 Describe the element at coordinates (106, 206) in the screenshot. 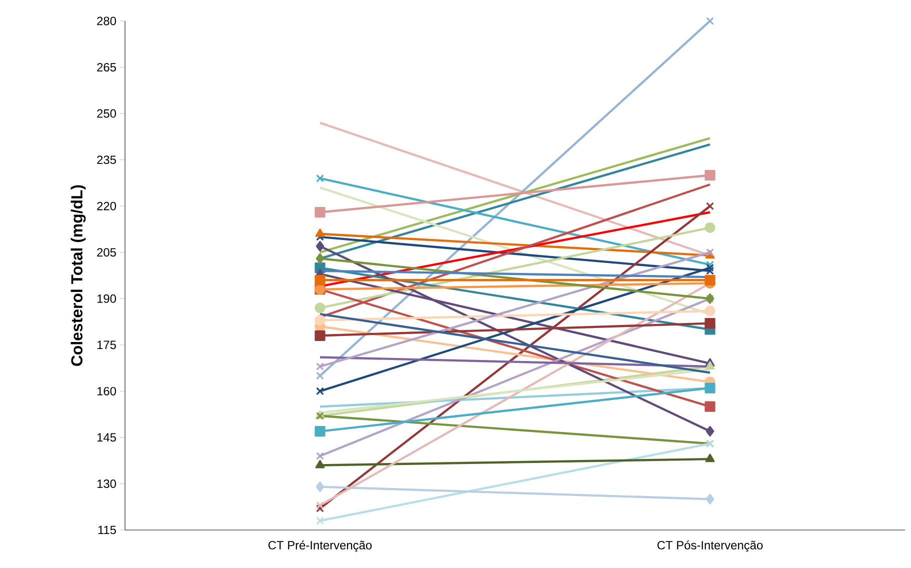

I see `y-tick-label: 220` at that location.